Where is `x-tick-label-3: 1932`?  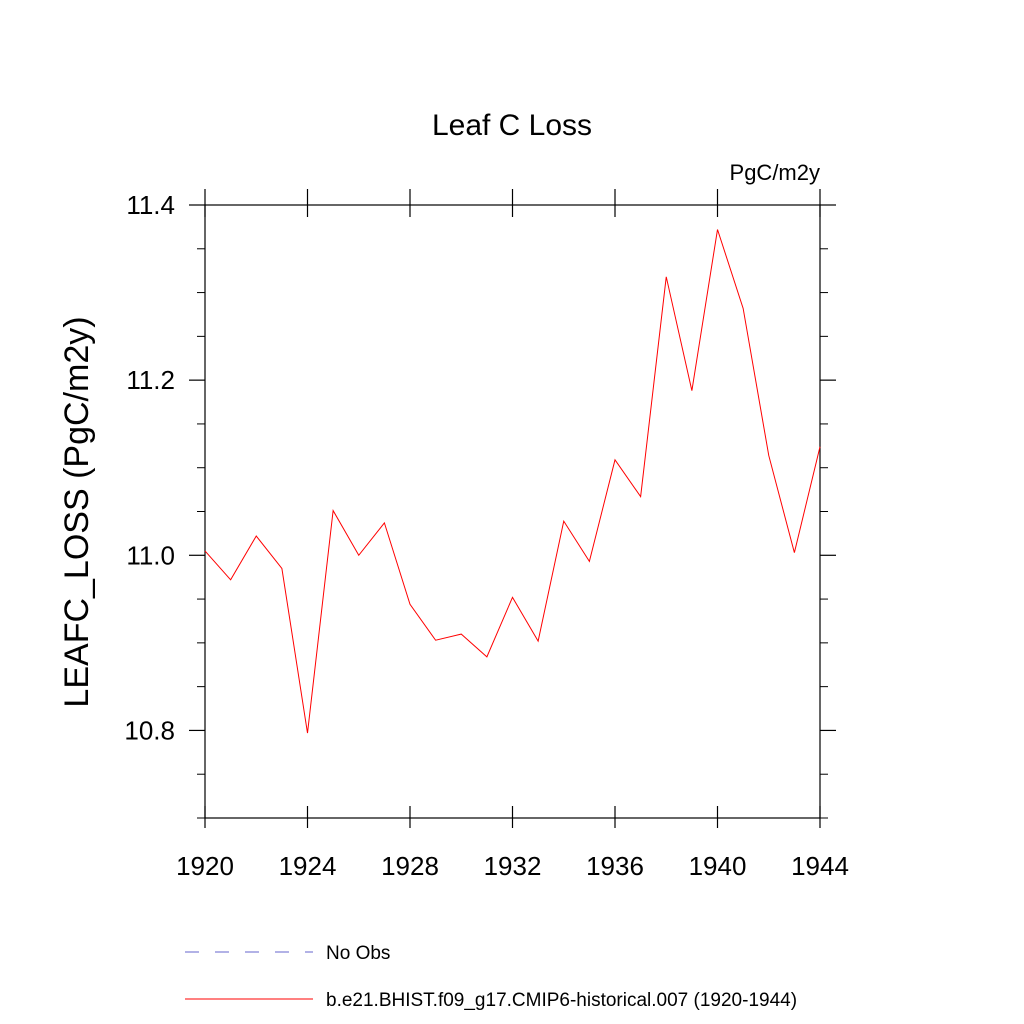
x-tick-label-3: 1932 is located at coordinates (513, 866).